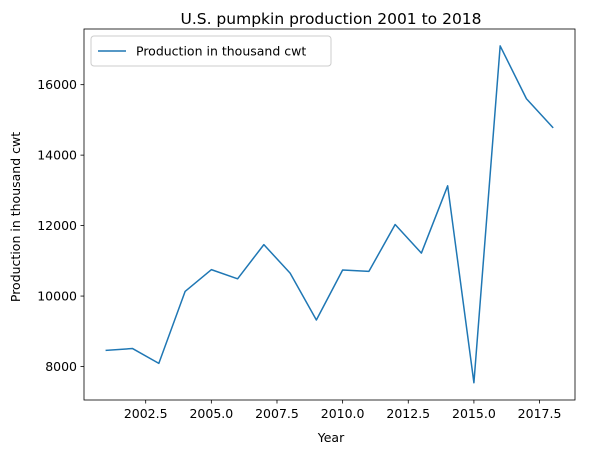  I want to click on legend-box, so click(211, 51).